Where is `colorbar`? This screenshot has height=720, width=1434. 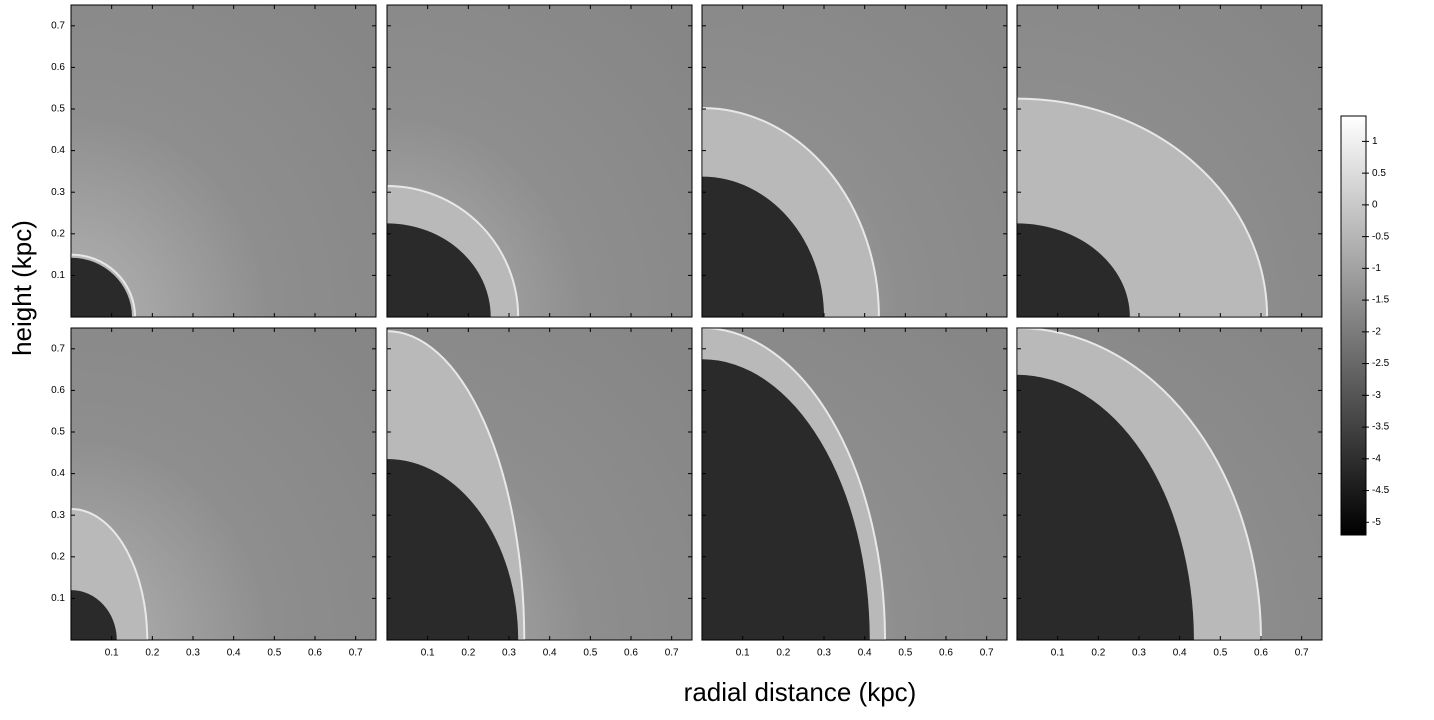 colorbar is located at coordinates (1353, 325).